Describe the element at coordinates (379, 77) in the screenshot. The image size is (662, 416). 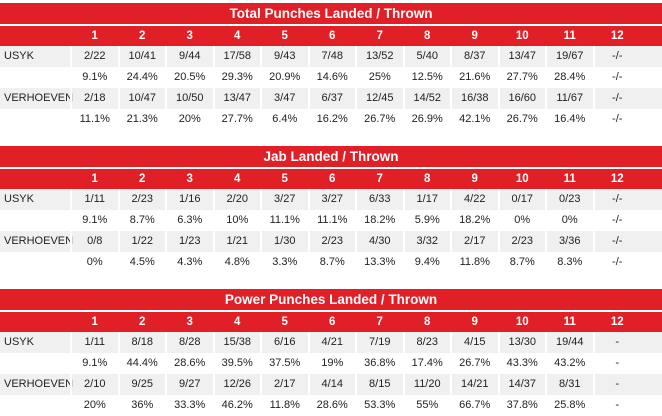
I see `stat-cell: 25%` at that location.